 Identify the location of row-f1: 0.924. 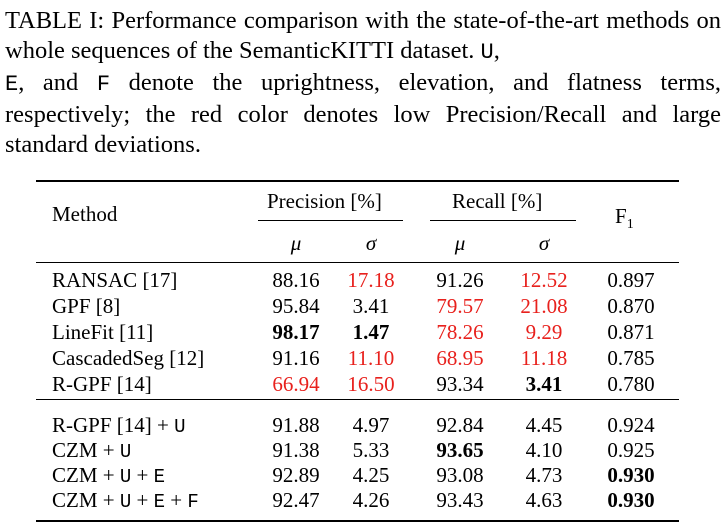
(631, 425).